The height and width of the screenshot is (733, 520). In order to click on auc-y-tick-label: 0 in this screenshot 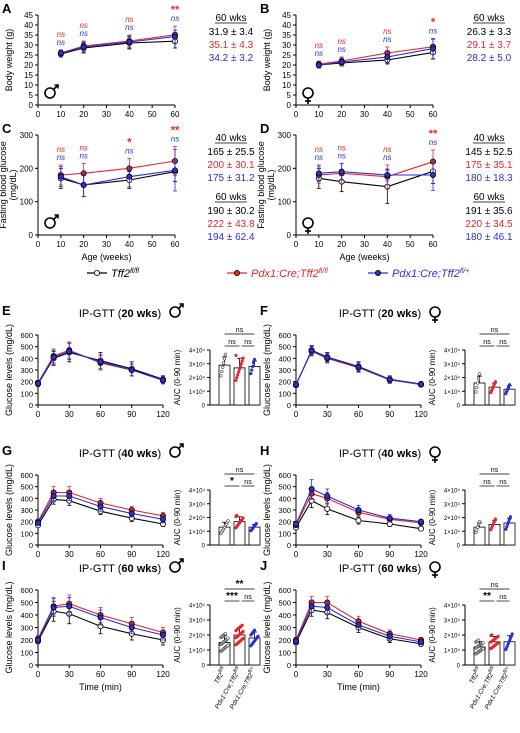, I will do `click(459, 667)`.